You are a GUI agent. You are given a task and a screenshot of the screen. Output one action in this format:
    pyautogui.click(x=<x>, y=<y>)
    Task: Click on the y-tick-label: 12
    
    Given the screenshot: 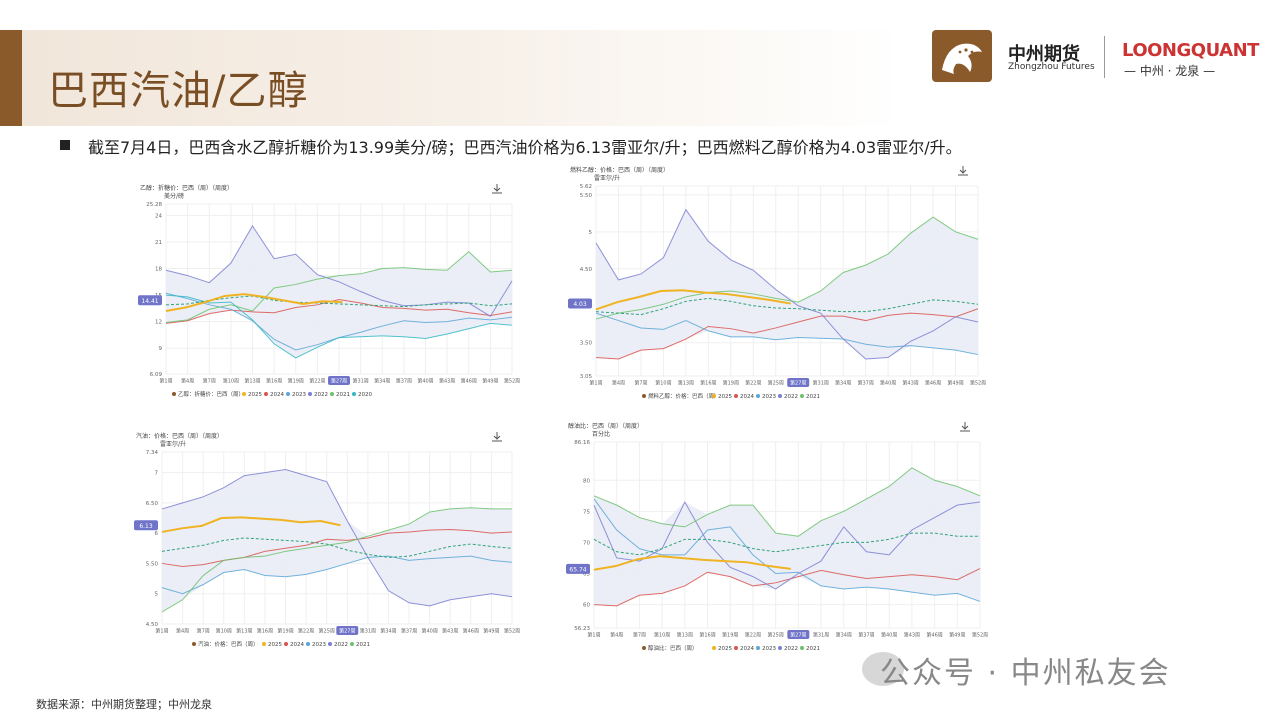 What is the action you would take?
    pyautogui.click(x=158, y=323)
    